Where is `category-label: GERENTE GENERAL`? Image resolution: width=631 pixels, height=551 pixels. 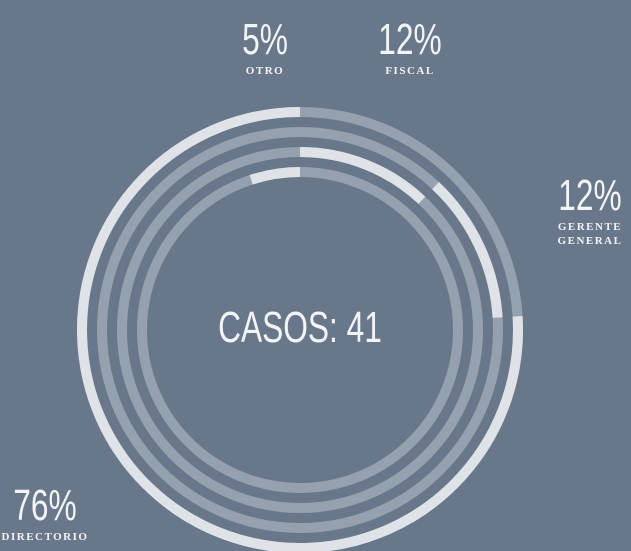 category-label: GERENTE GENERAL is located at coordinates (590, 234).